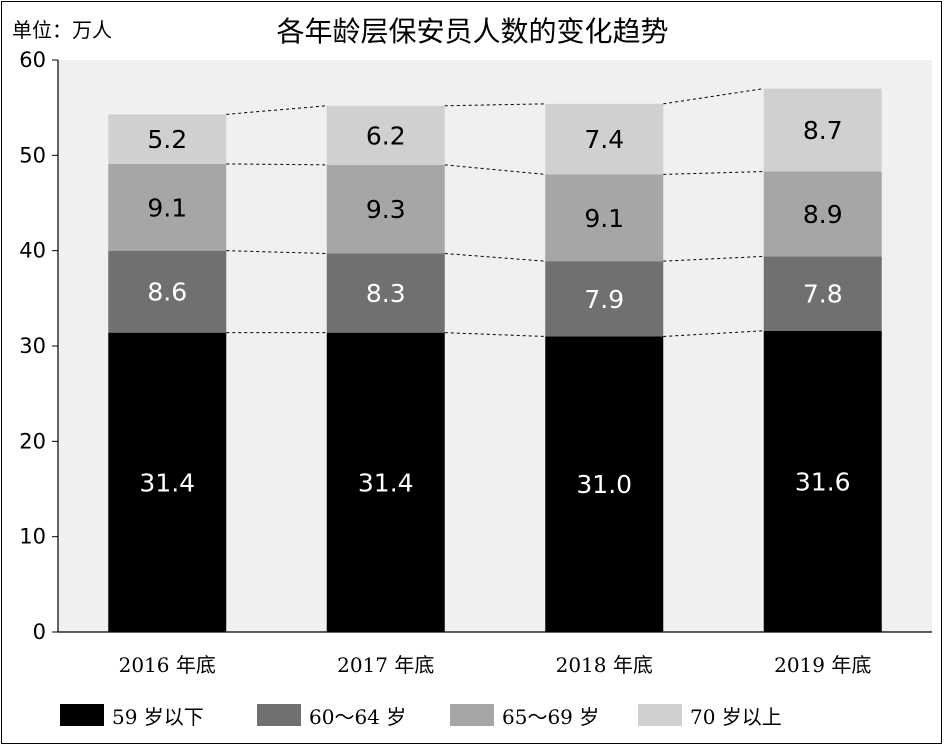 This screenshot has width=945, height=747. Describe the element at coordinates (32, 537) in the screenshot. I see `y-tick-label: 10` at that location.